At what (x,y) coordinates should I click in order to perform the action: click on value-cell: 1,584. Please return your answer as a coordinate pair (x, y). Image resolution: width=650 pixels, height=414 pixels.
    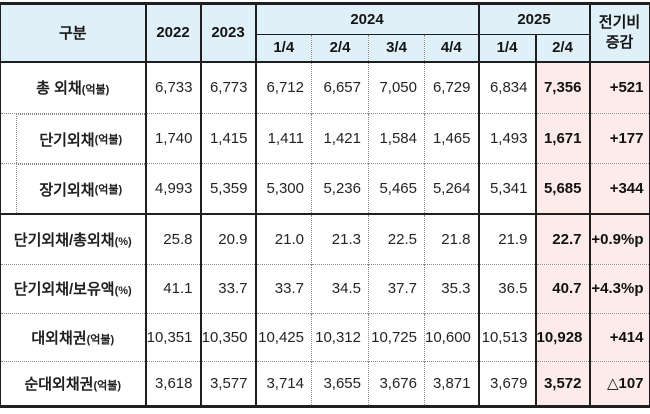
    Looking at the image, I should click on (396, 138).